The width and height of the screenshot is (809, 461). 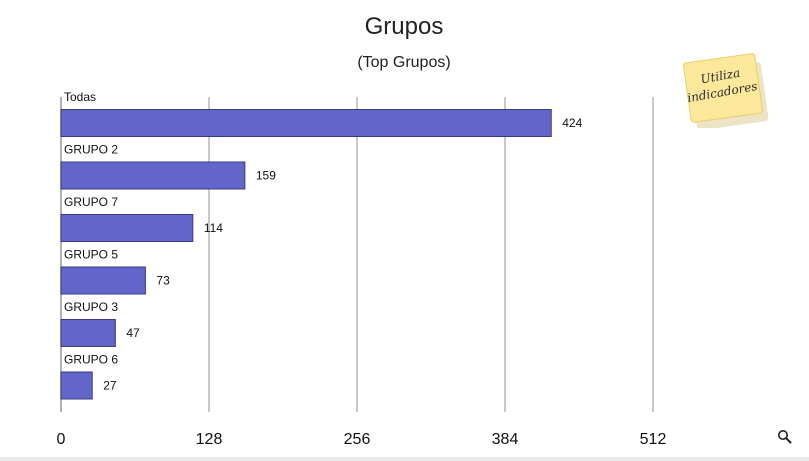 I want to click on value-label: 159, so click(x=266, y=176).